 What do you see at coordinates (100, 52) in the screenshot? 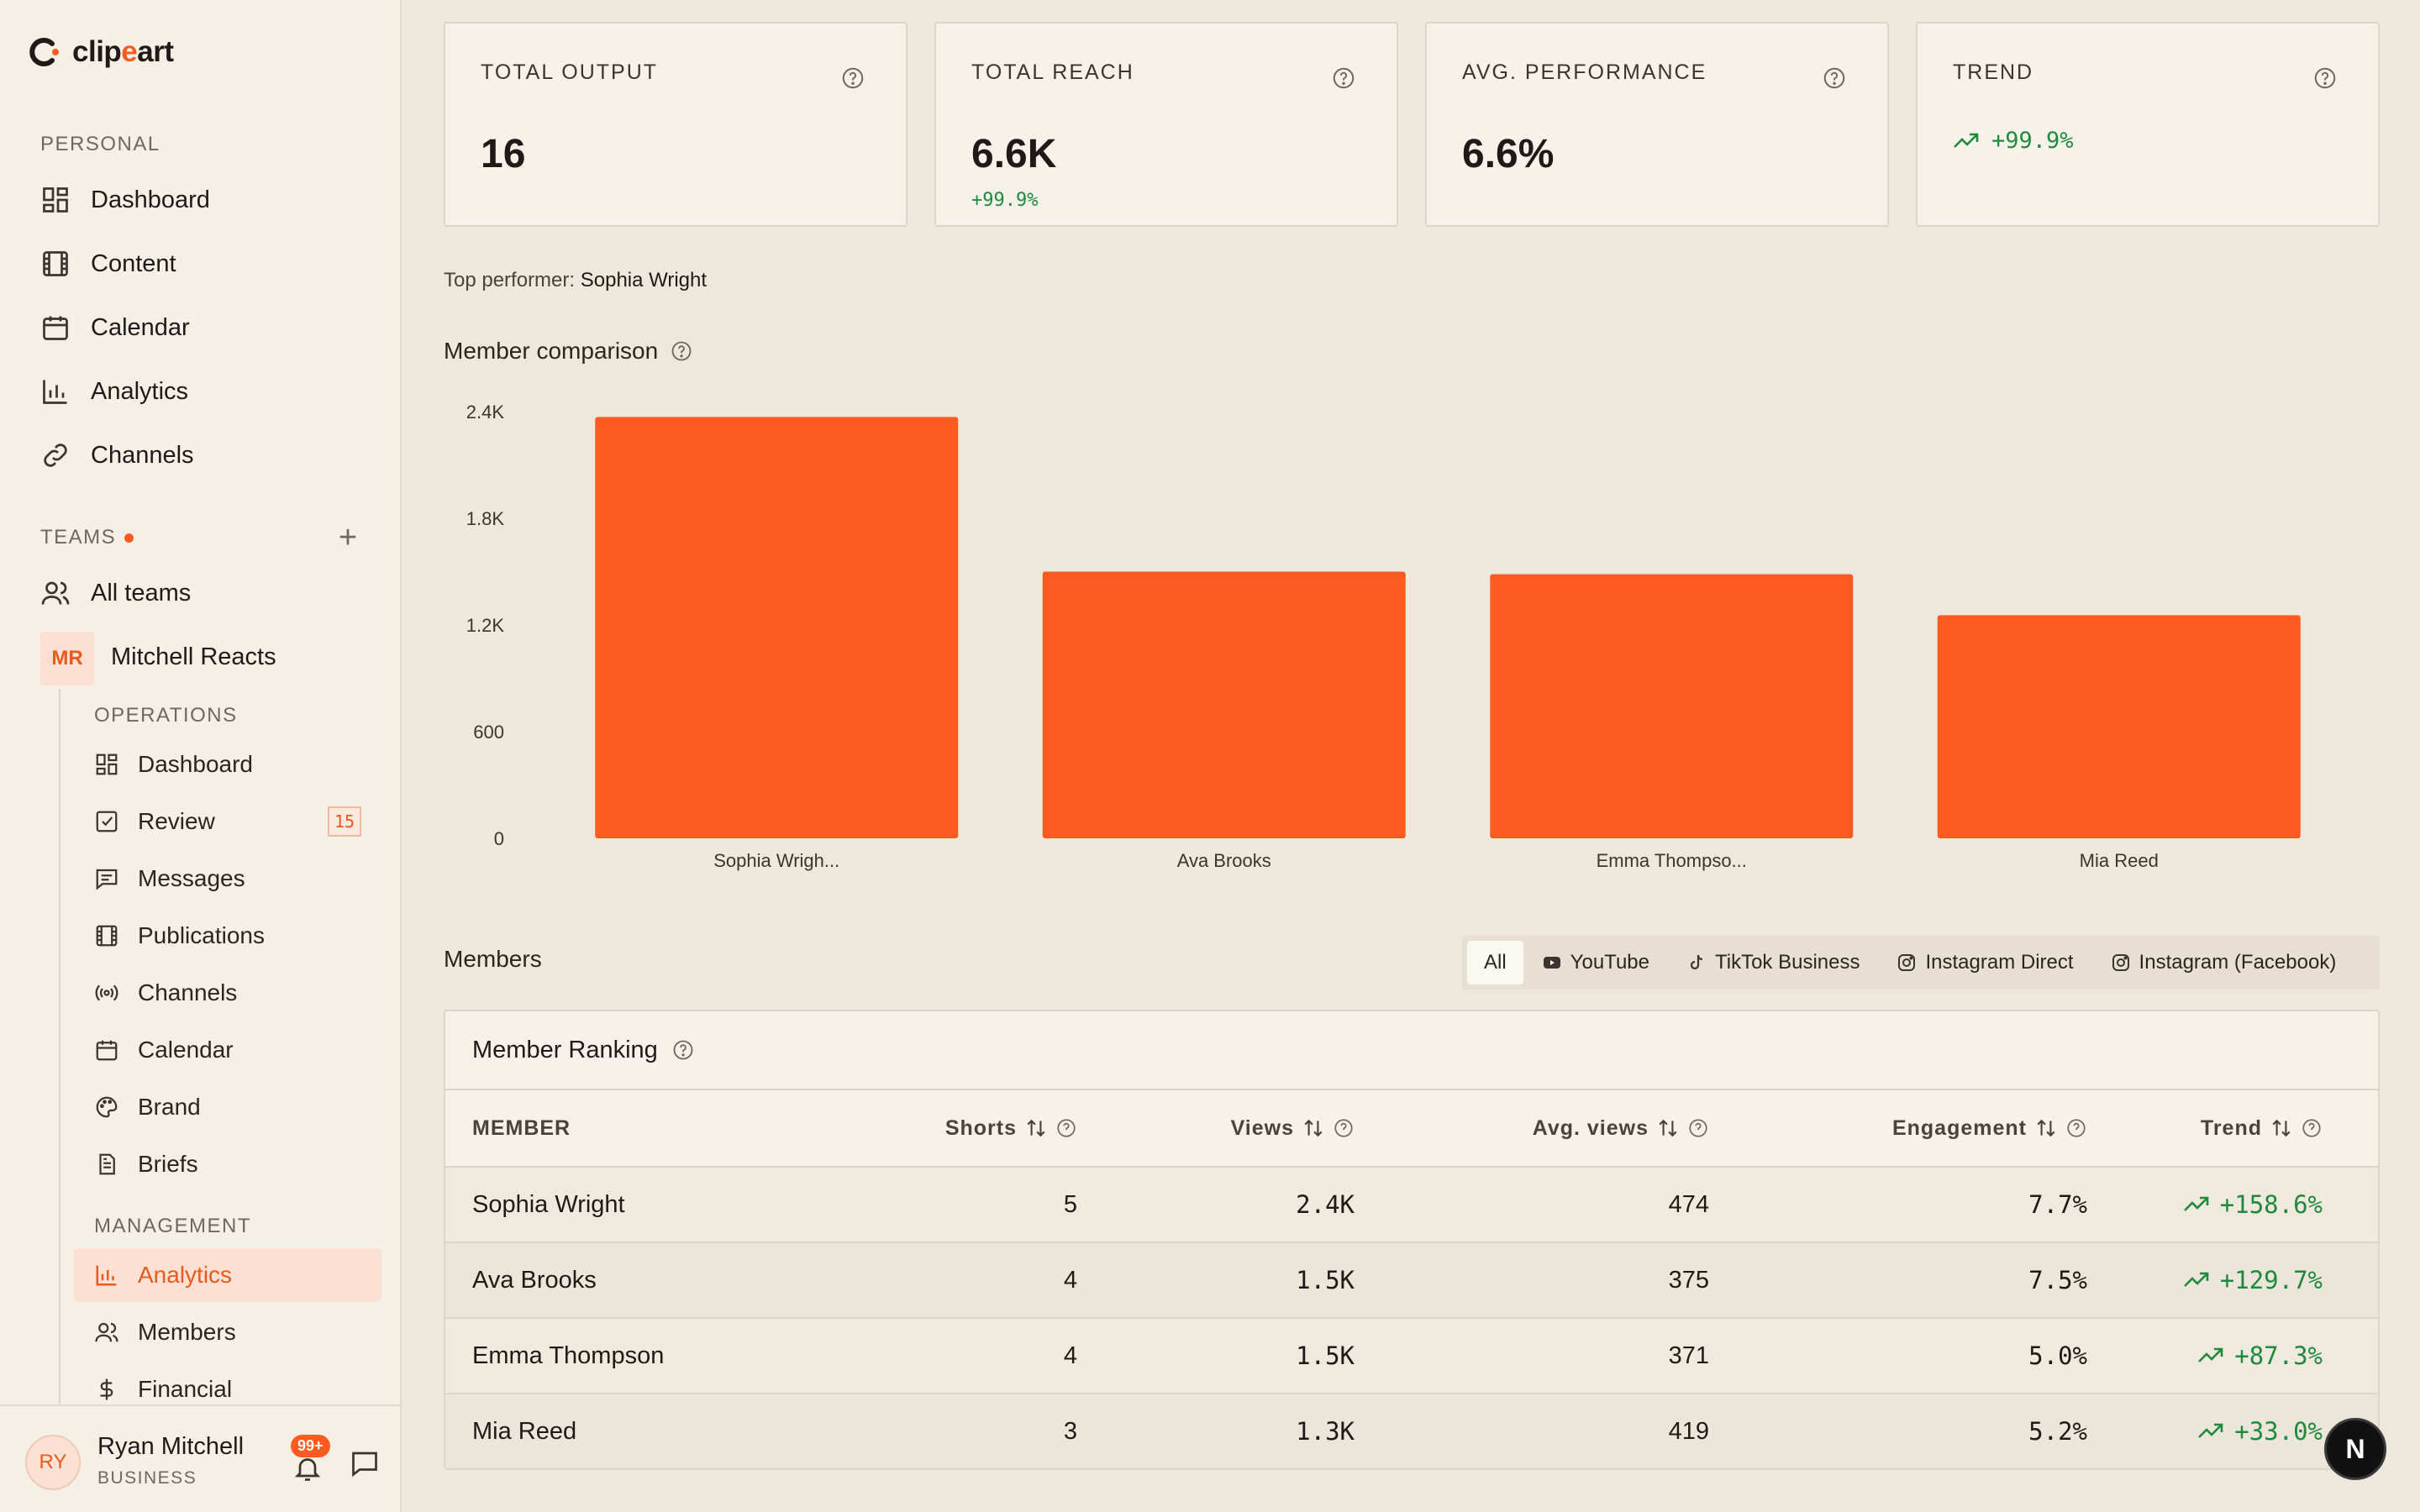
I see `logo: clipeart` at bounding box center [100, 52].